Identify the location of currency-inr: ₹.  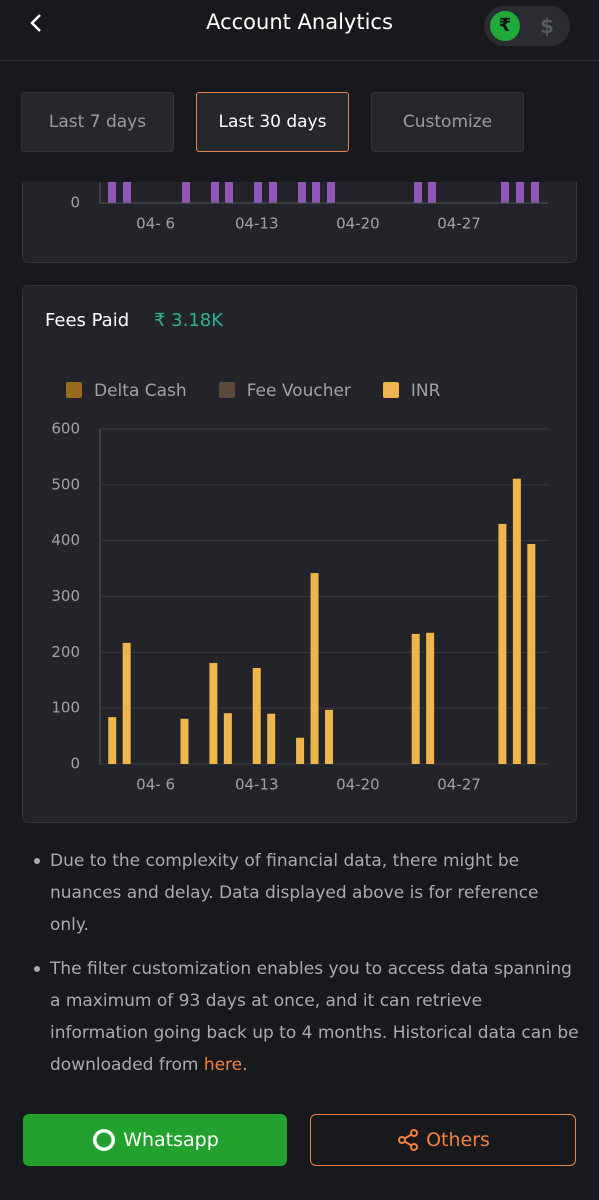
(505, 26).